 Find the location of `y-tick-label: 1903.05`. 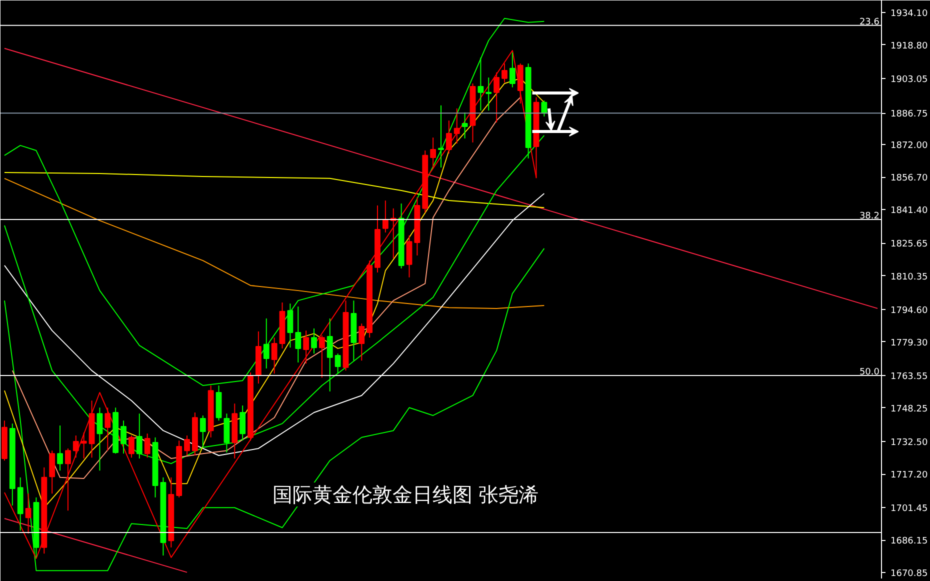

y-tick-label: 1903.05 is located at coordinates (909, 79).